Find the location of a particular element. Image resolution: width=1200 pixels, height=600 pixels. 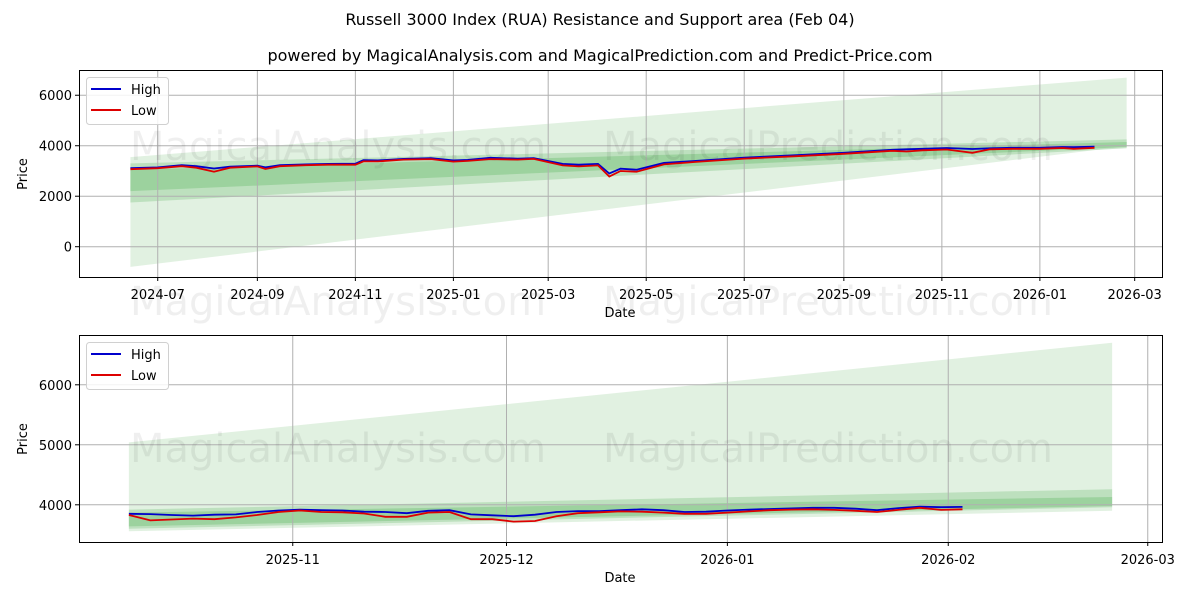

x-tick-label: 2026-02 is located at coordinates (948, 560).